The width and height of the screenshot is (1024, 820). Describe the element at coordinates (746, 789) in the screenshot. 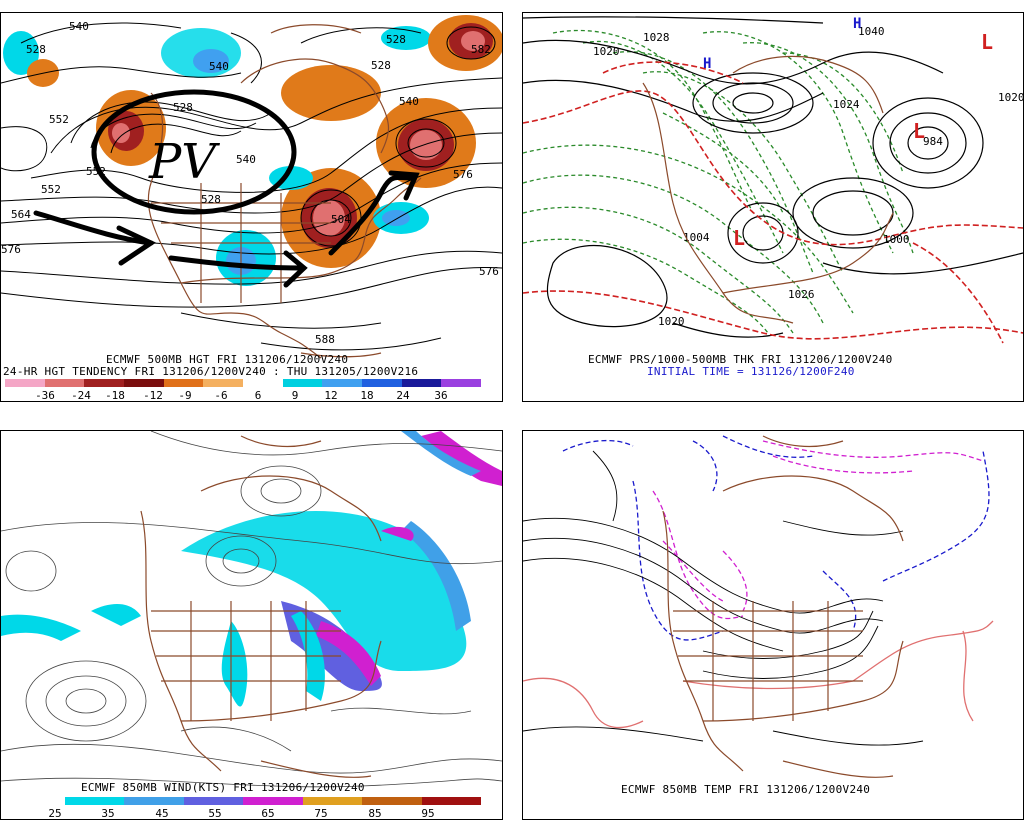

I see `caption-850mb-temp: ECMWF 850MB TEMP FRI 131206/1200V240` at that location.